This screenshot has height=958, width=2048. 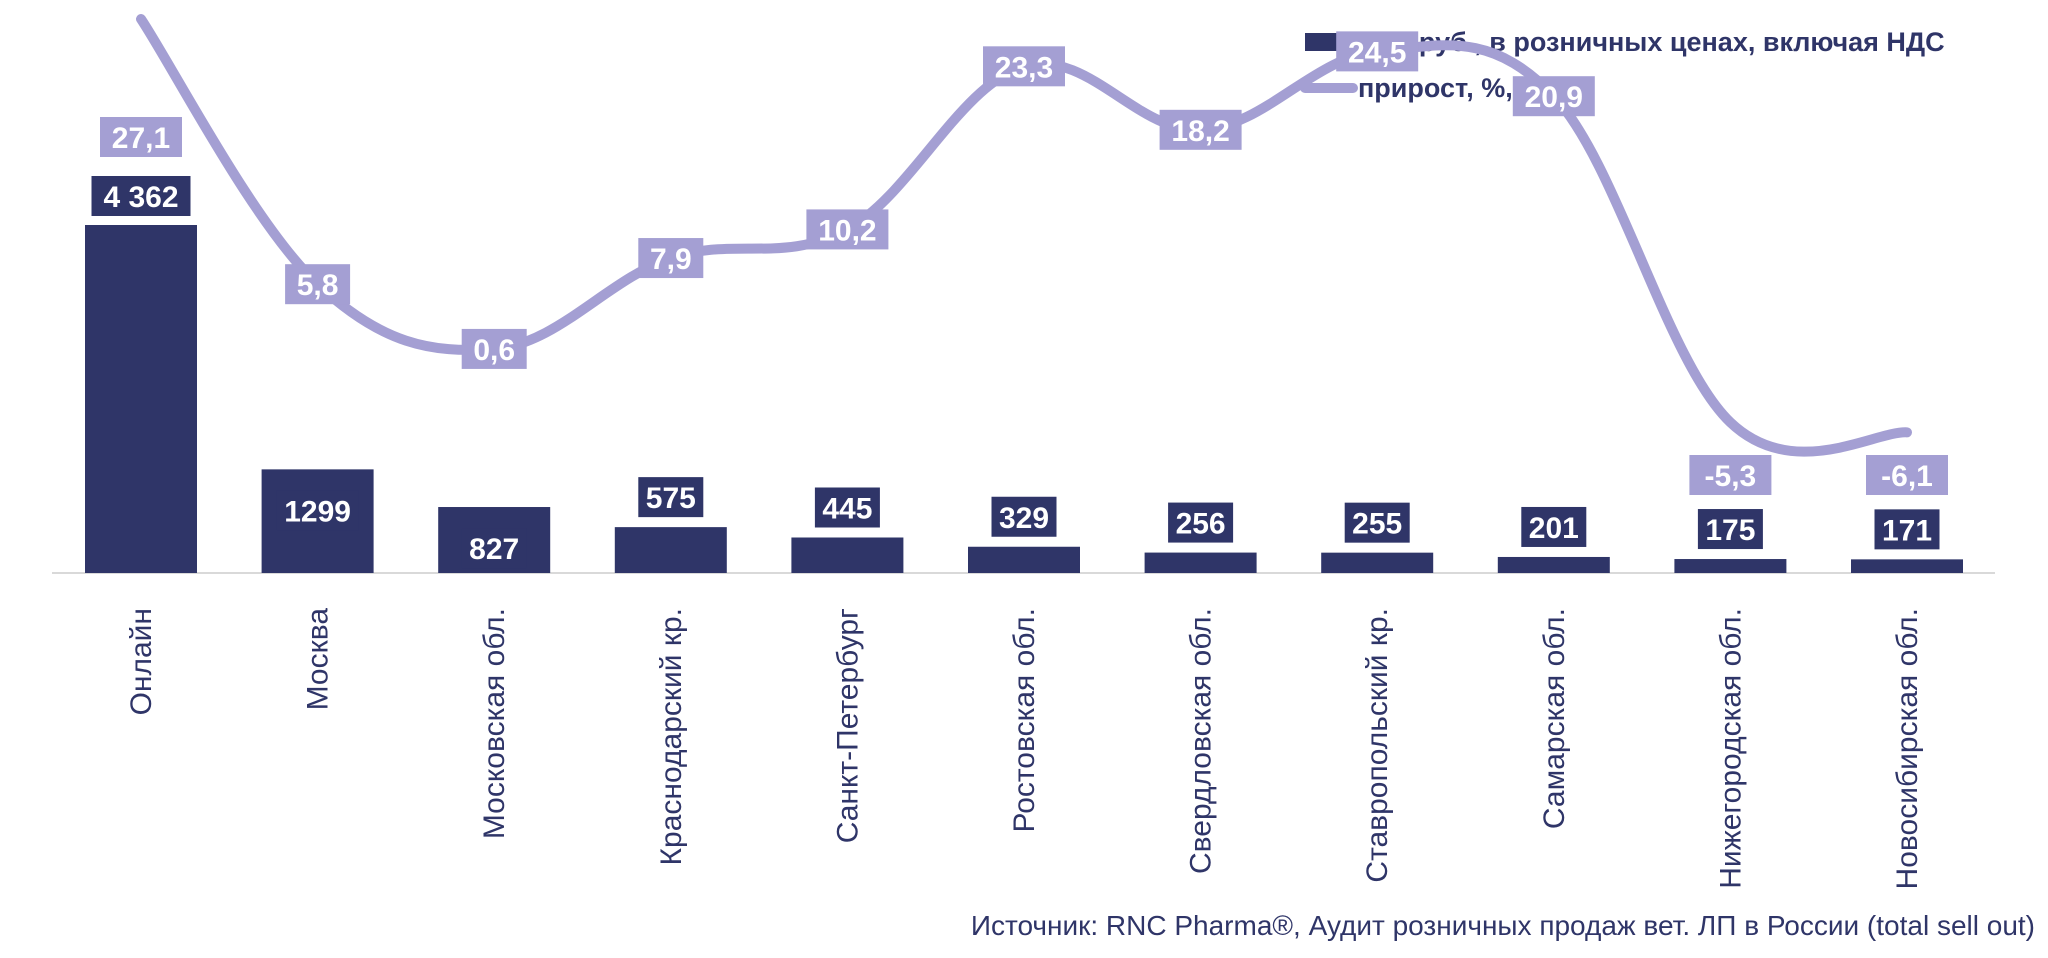 I want to click on category-label: Ростовская обл., so click(x=1024, y=720).